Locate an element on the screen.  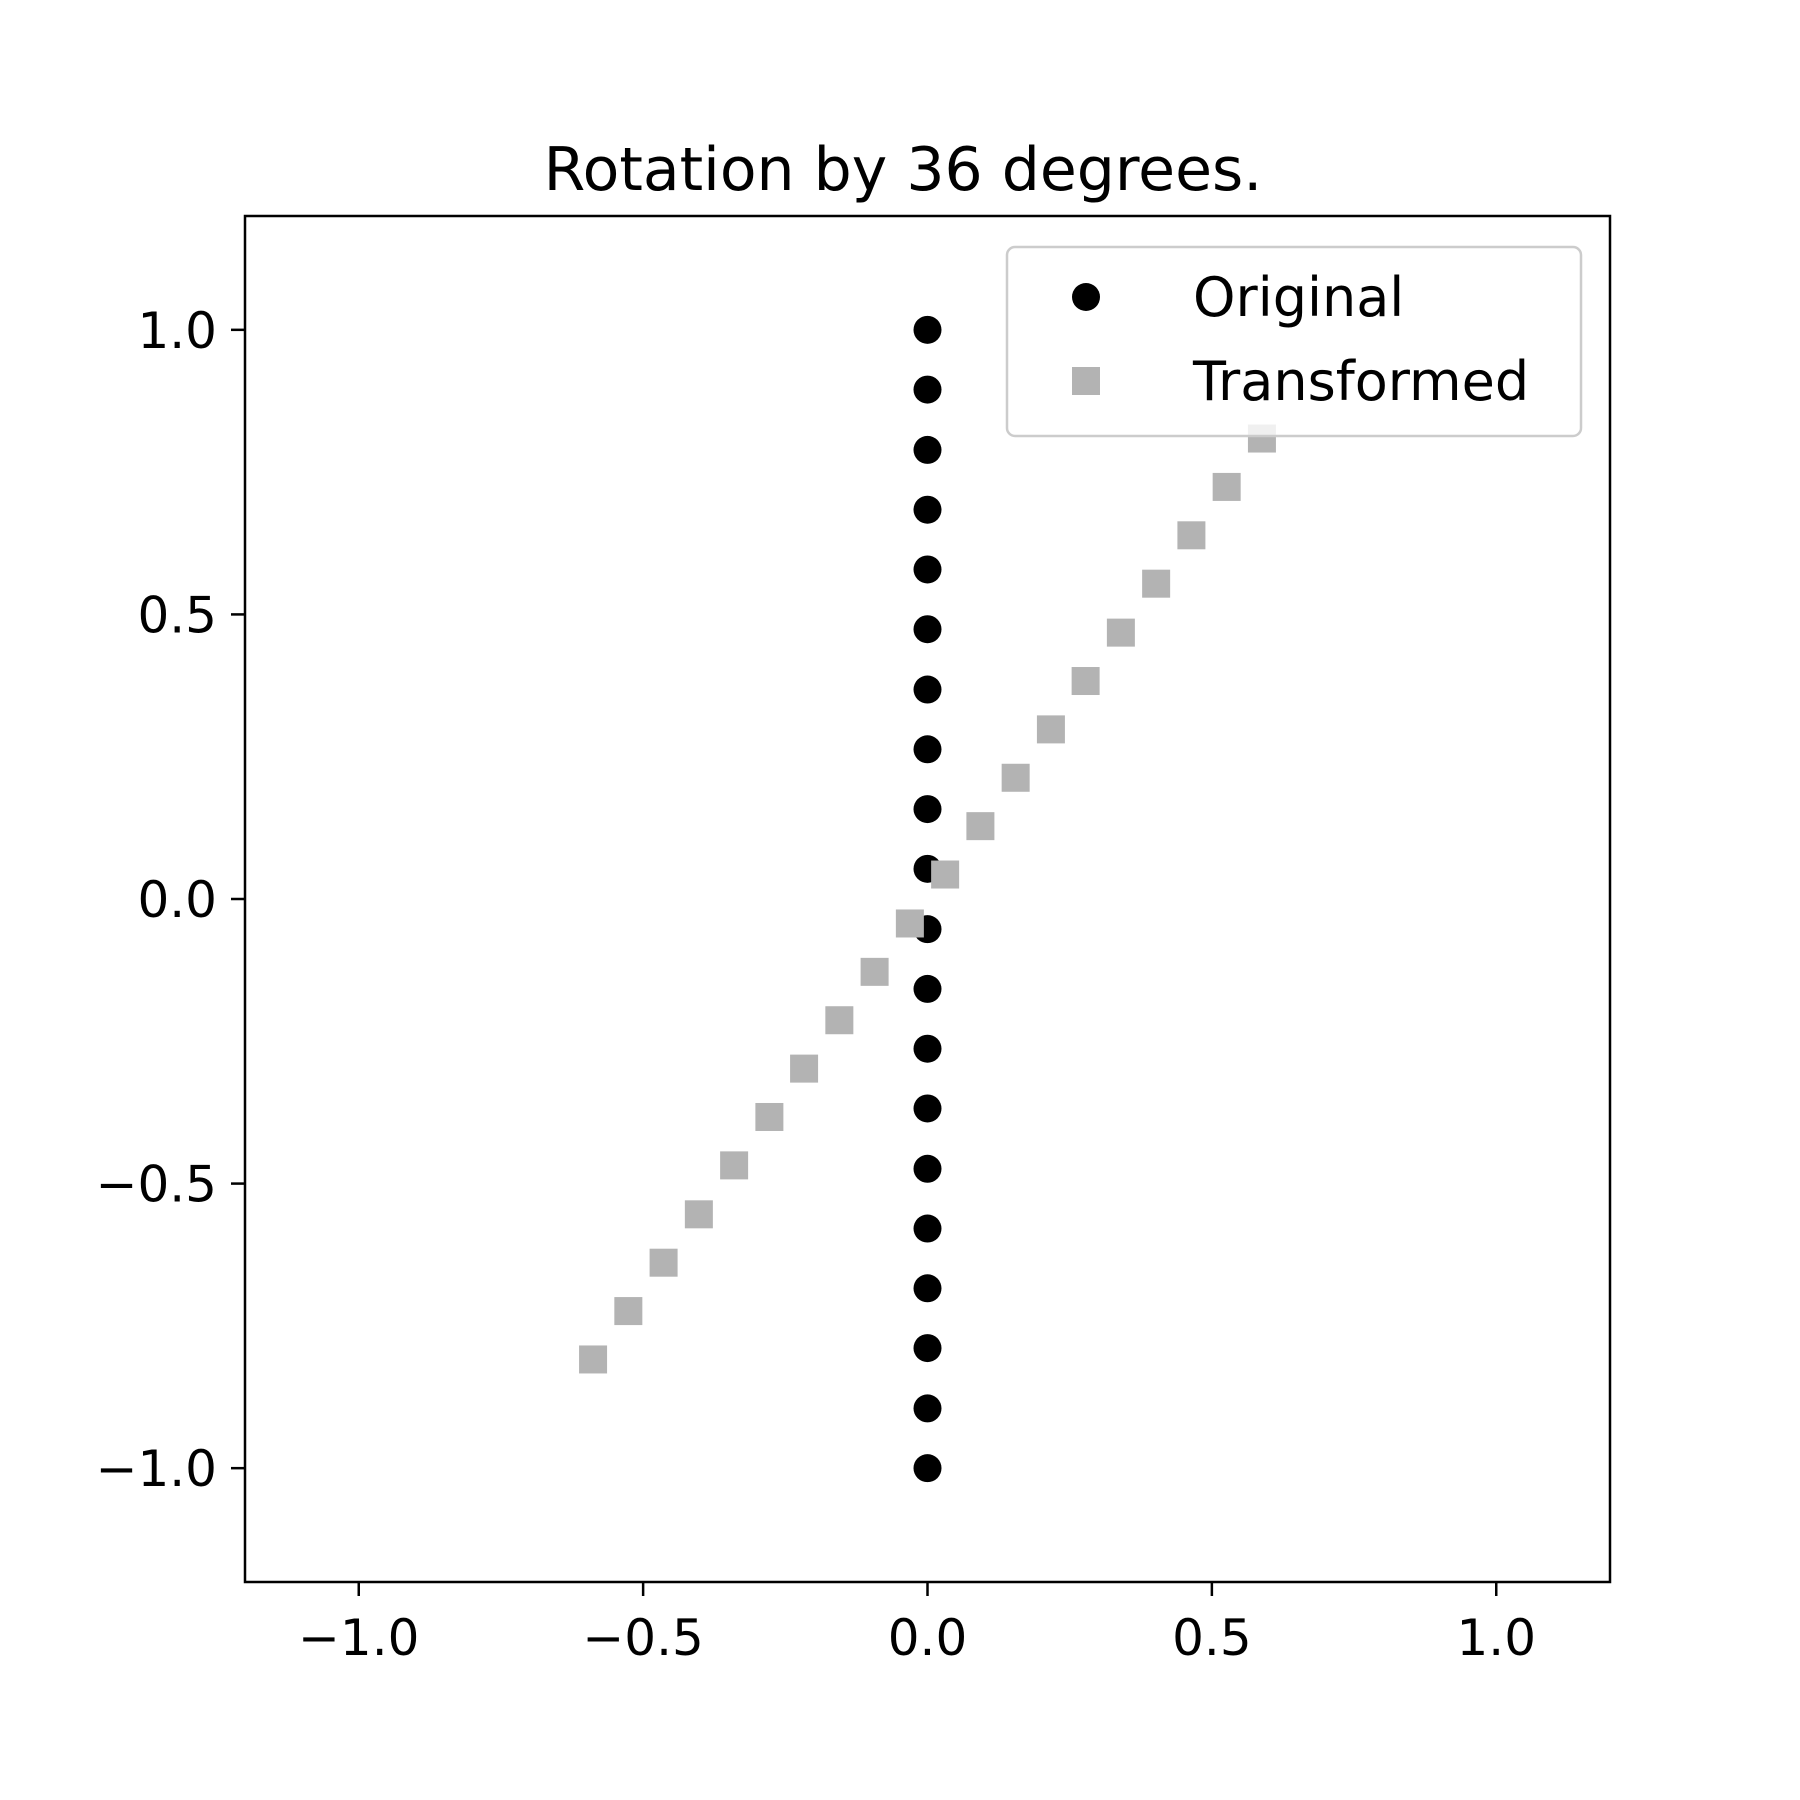
x-tick-label: 1.0 is located at coordinates (1496, 1638).